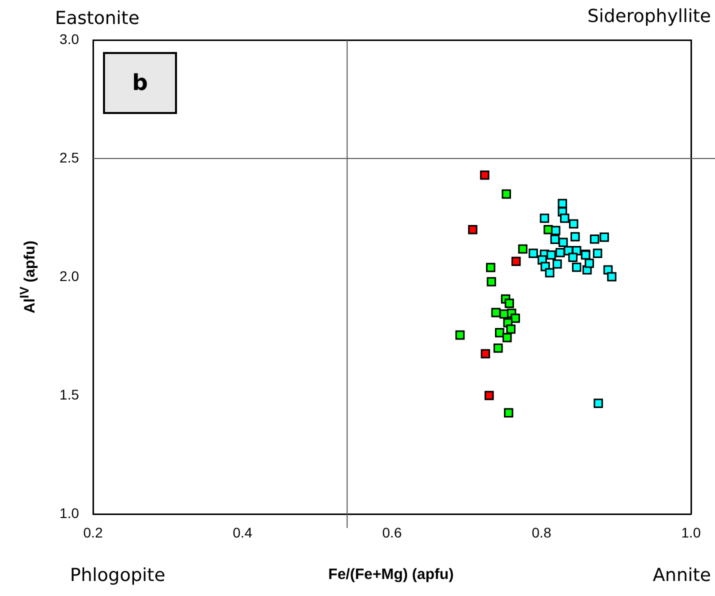 The image size is (715, 596). Describe the element at coordinates (649, 16) in the screenshot. I see `text: Siderophyllite` at that location.